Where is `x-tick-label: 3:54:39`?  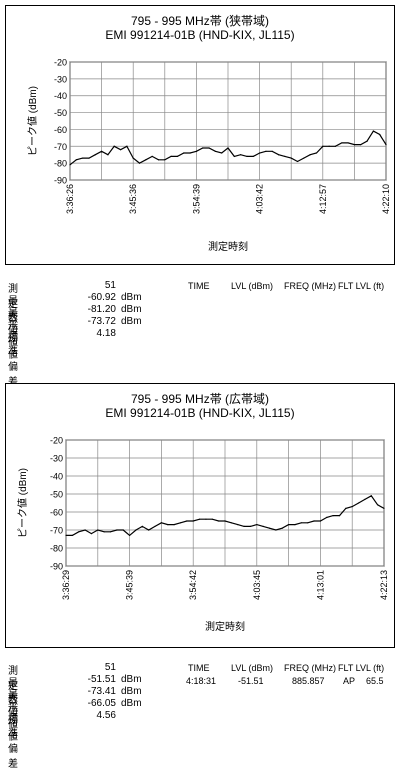 x-tick-label: 3:54:39 is located at coordinates (196, 199).